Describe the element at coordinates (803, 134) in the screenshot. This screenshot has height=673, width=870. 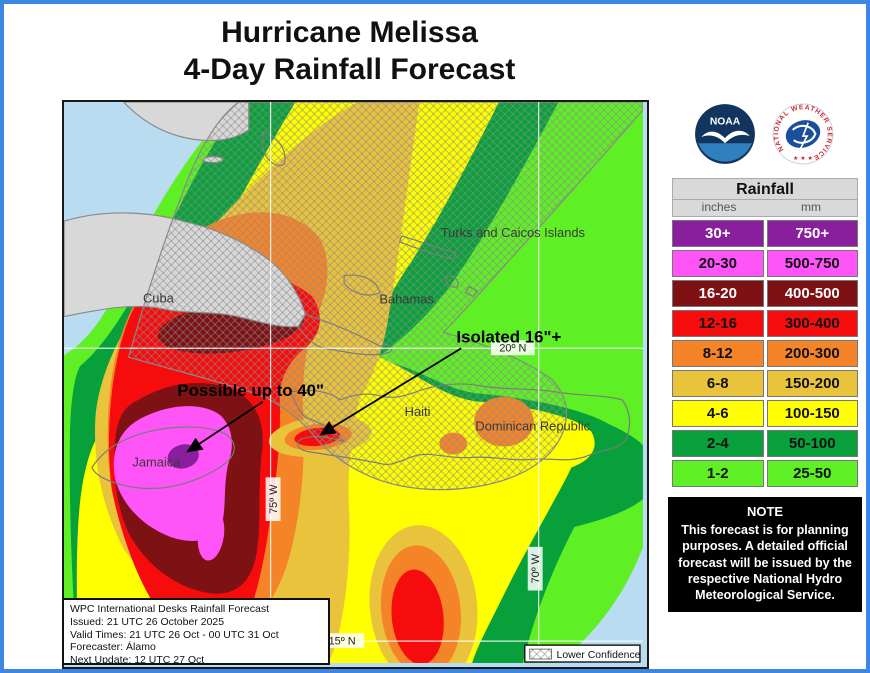
I see `nws-logo-icon: NATIONAL WEATHER SERVICE ★ ★ ★` at that location.